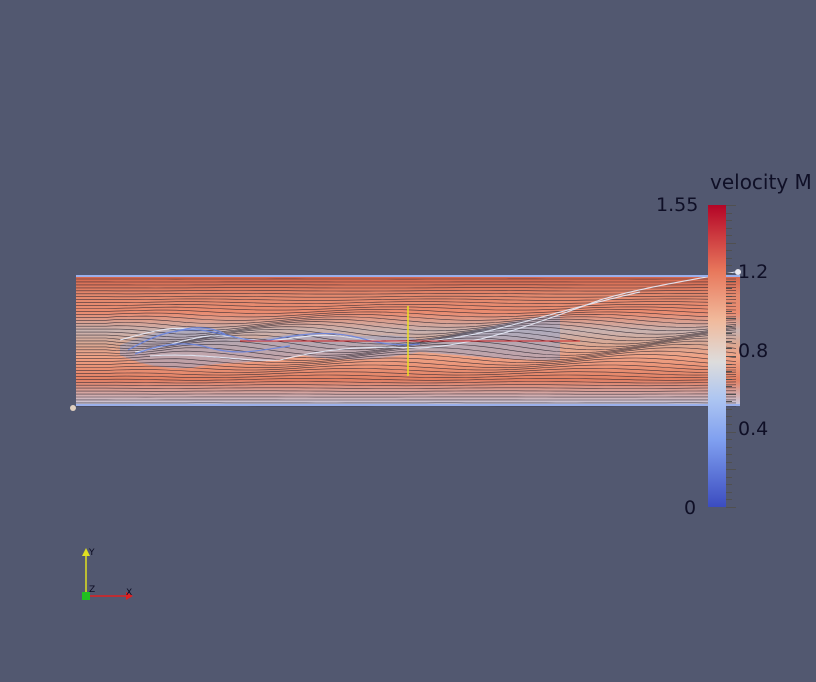 This screenshot has height=682, width=816. Describe the element at coordinates (340, 342) in the screenshot. I see `vortex-region` at that location.